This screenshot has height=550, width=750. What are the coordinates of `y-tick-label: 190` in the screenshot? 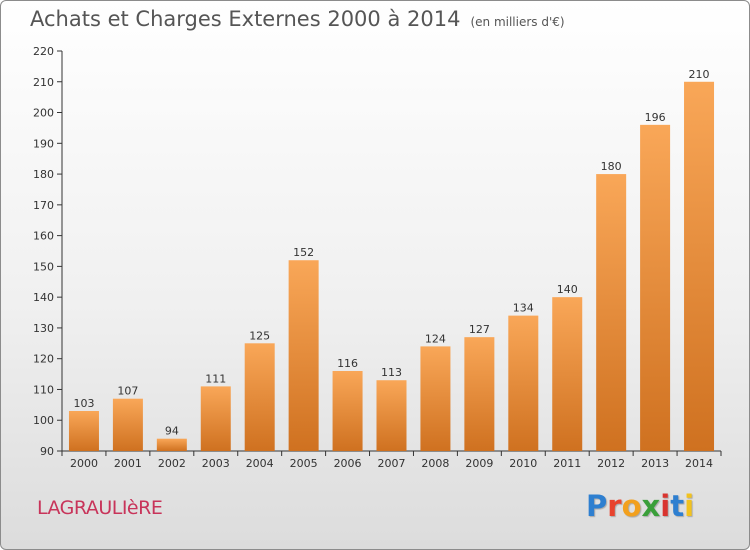 It's located at (43, 143).